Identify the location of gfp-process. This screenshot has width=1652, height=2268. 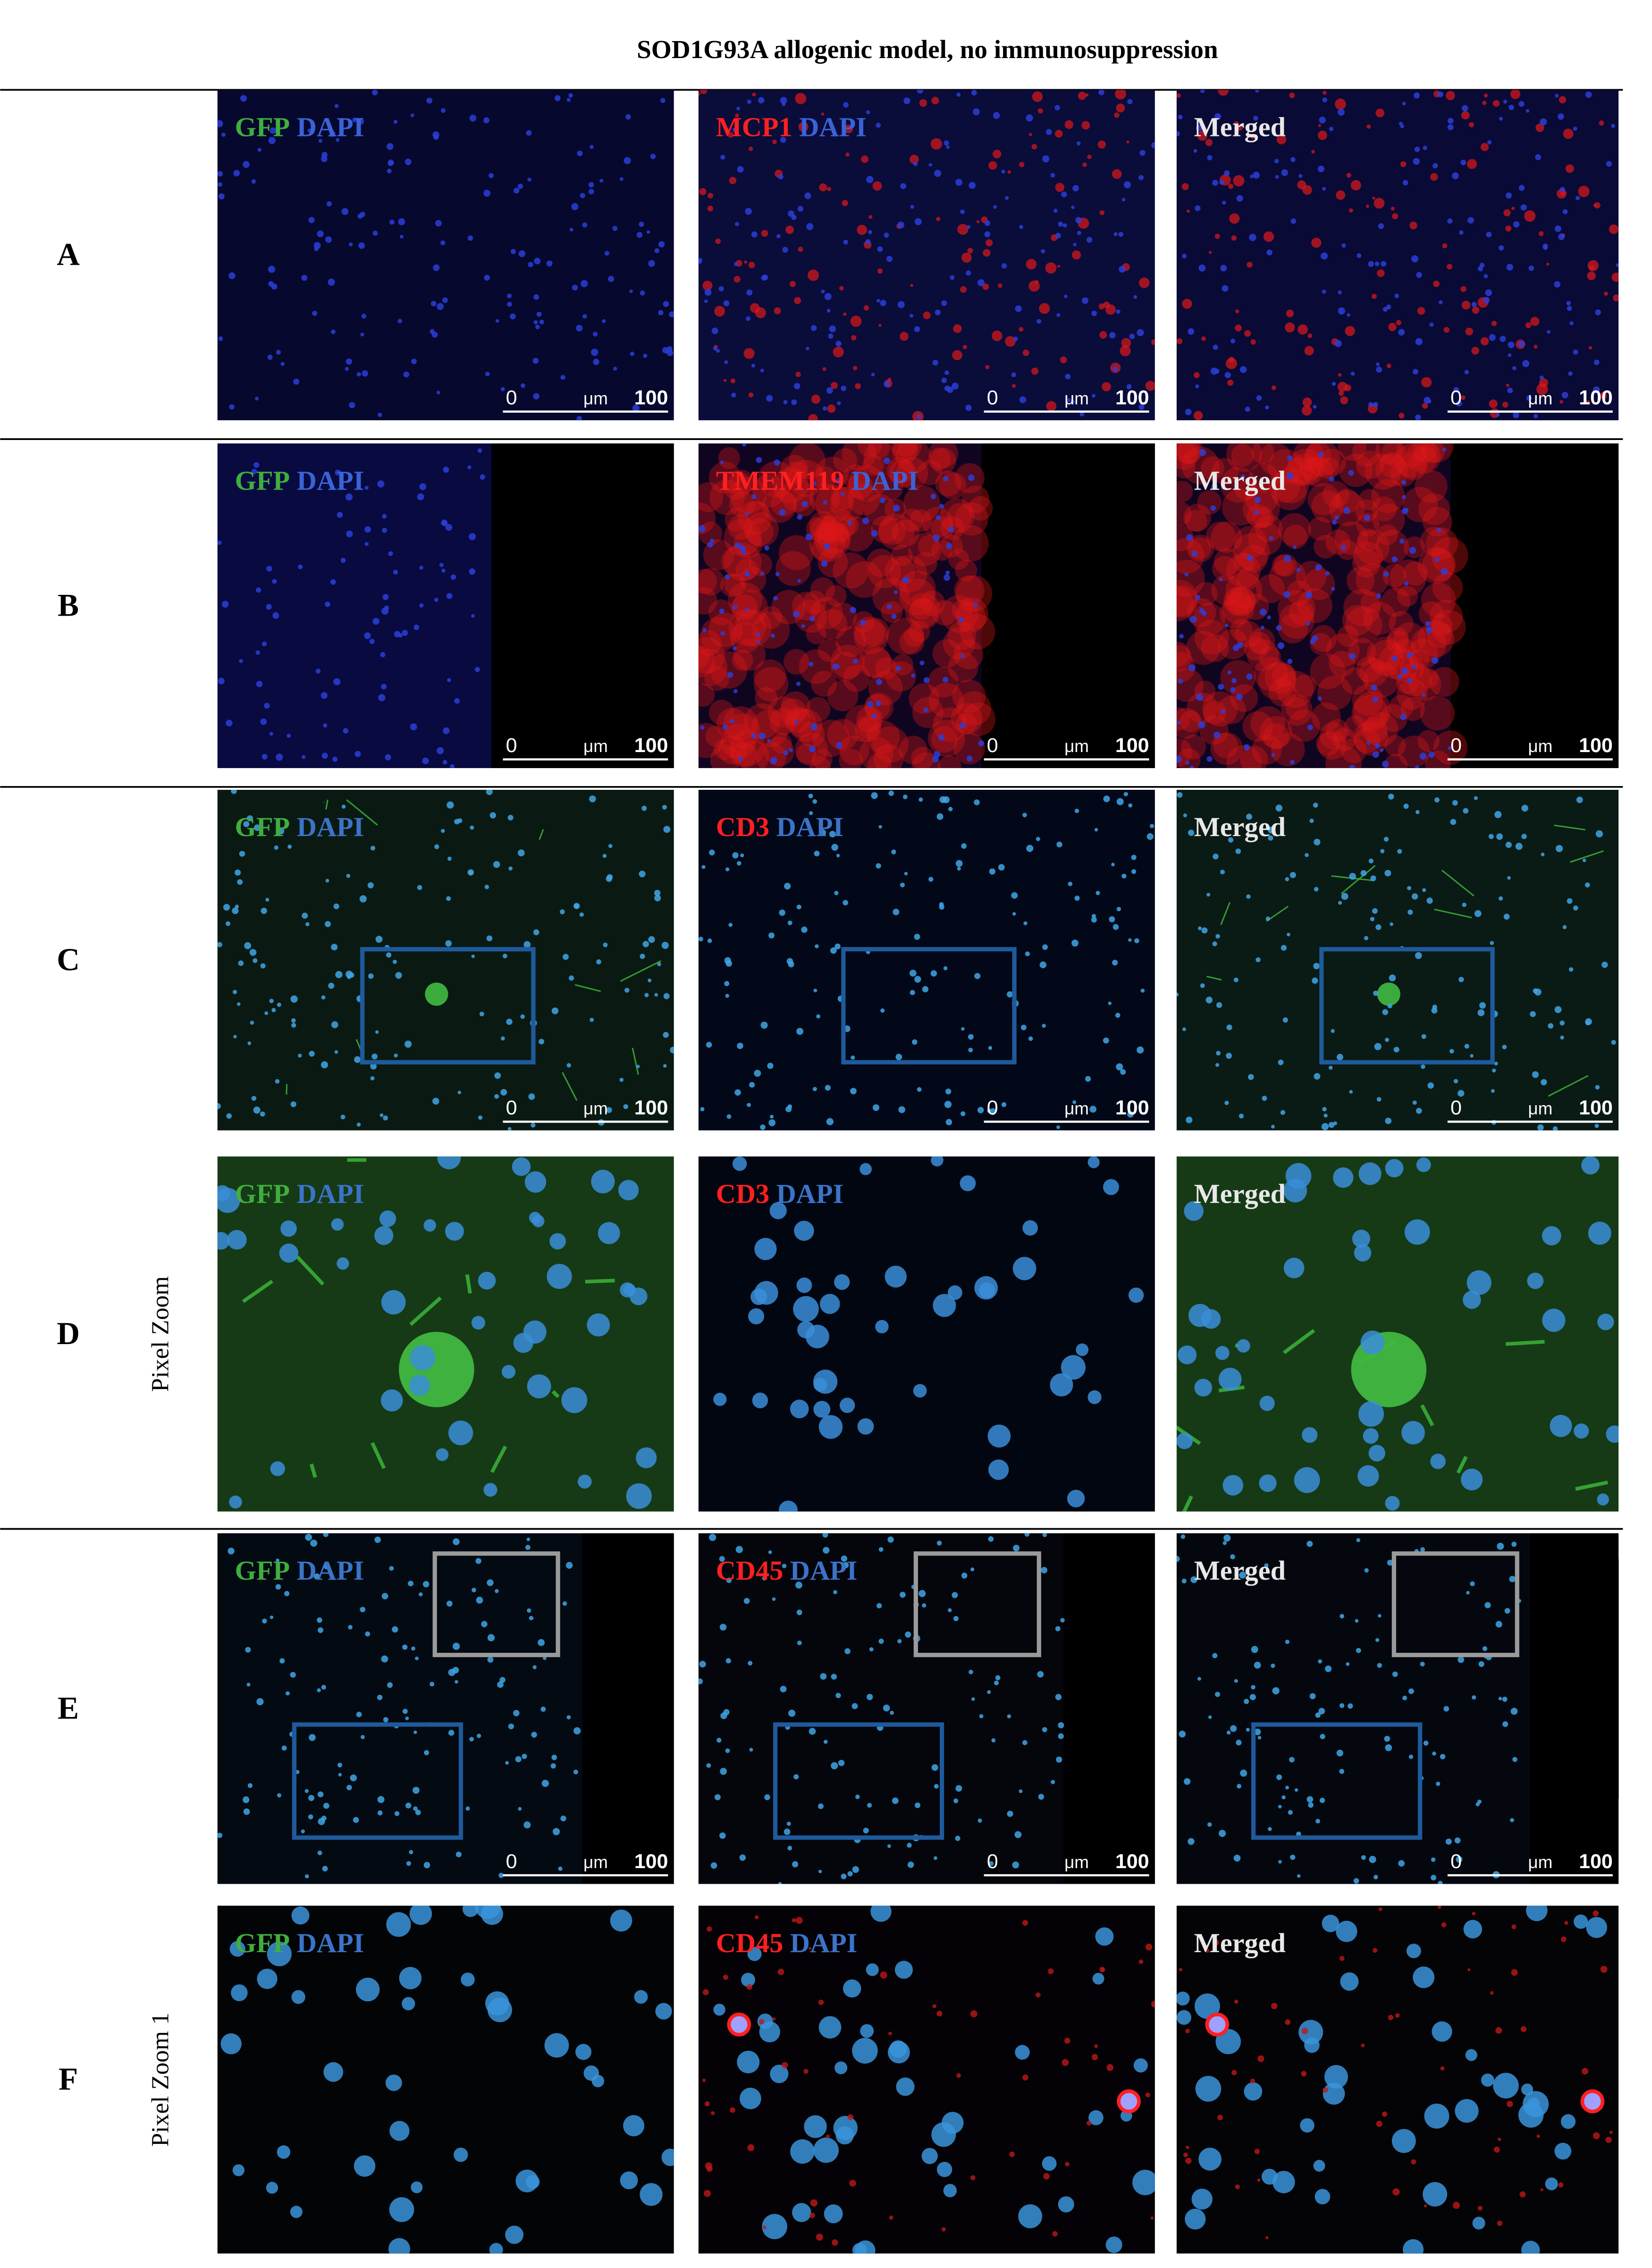
(468, 1284).